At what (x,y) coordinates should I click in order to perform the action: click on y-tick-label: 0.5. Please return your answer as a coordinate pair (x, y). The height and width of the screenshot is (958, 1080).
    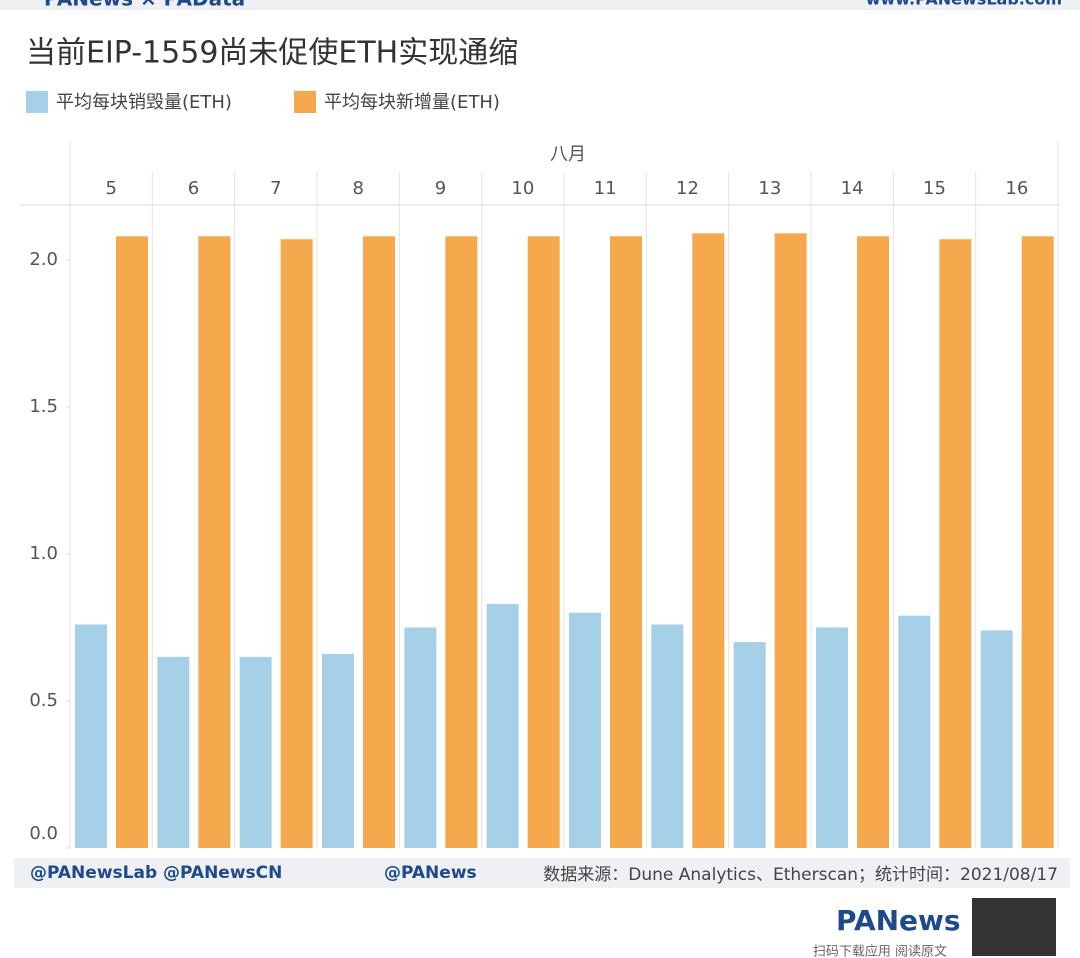
    Looking at the image, I should click on (43, 700).